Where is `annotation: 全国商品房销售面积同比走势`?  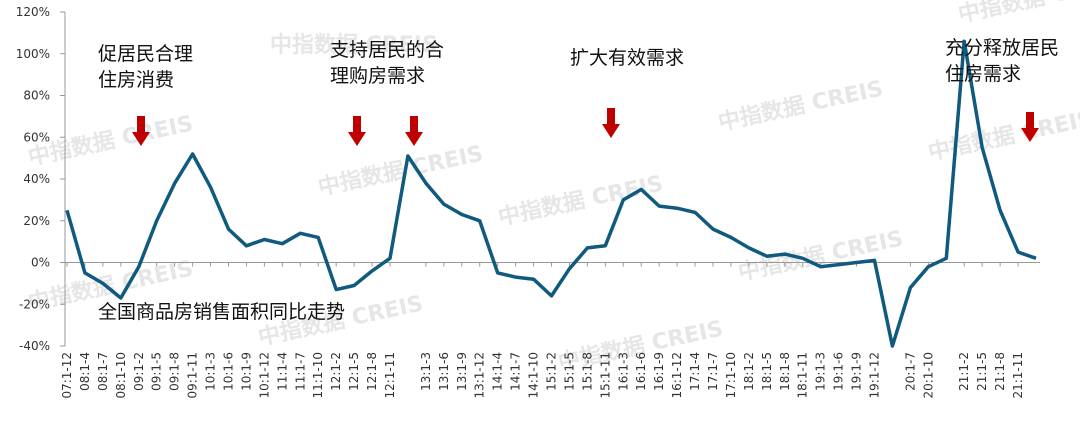
annotation: 全国商品房销售面积同比走势 is located at coordinates (221, 312).